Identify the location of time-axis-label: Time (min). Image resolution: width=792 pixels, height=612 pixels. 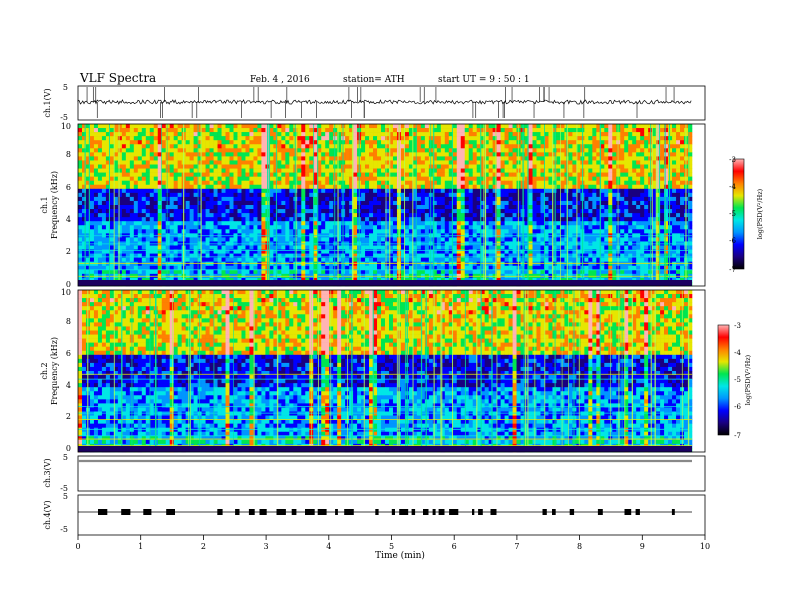
(400, 555).